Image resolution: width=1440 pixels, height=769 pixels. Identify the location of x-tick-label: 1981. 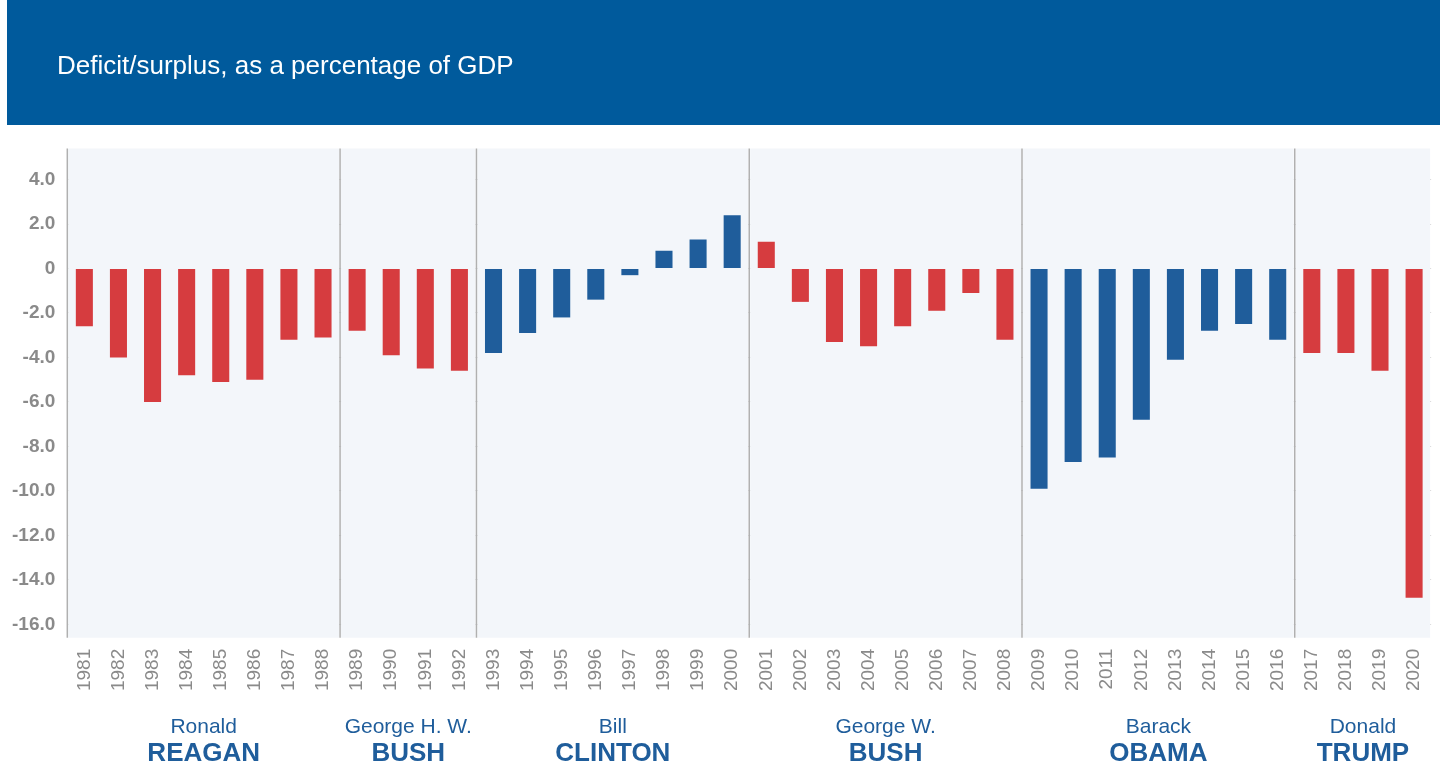
(83, 670).